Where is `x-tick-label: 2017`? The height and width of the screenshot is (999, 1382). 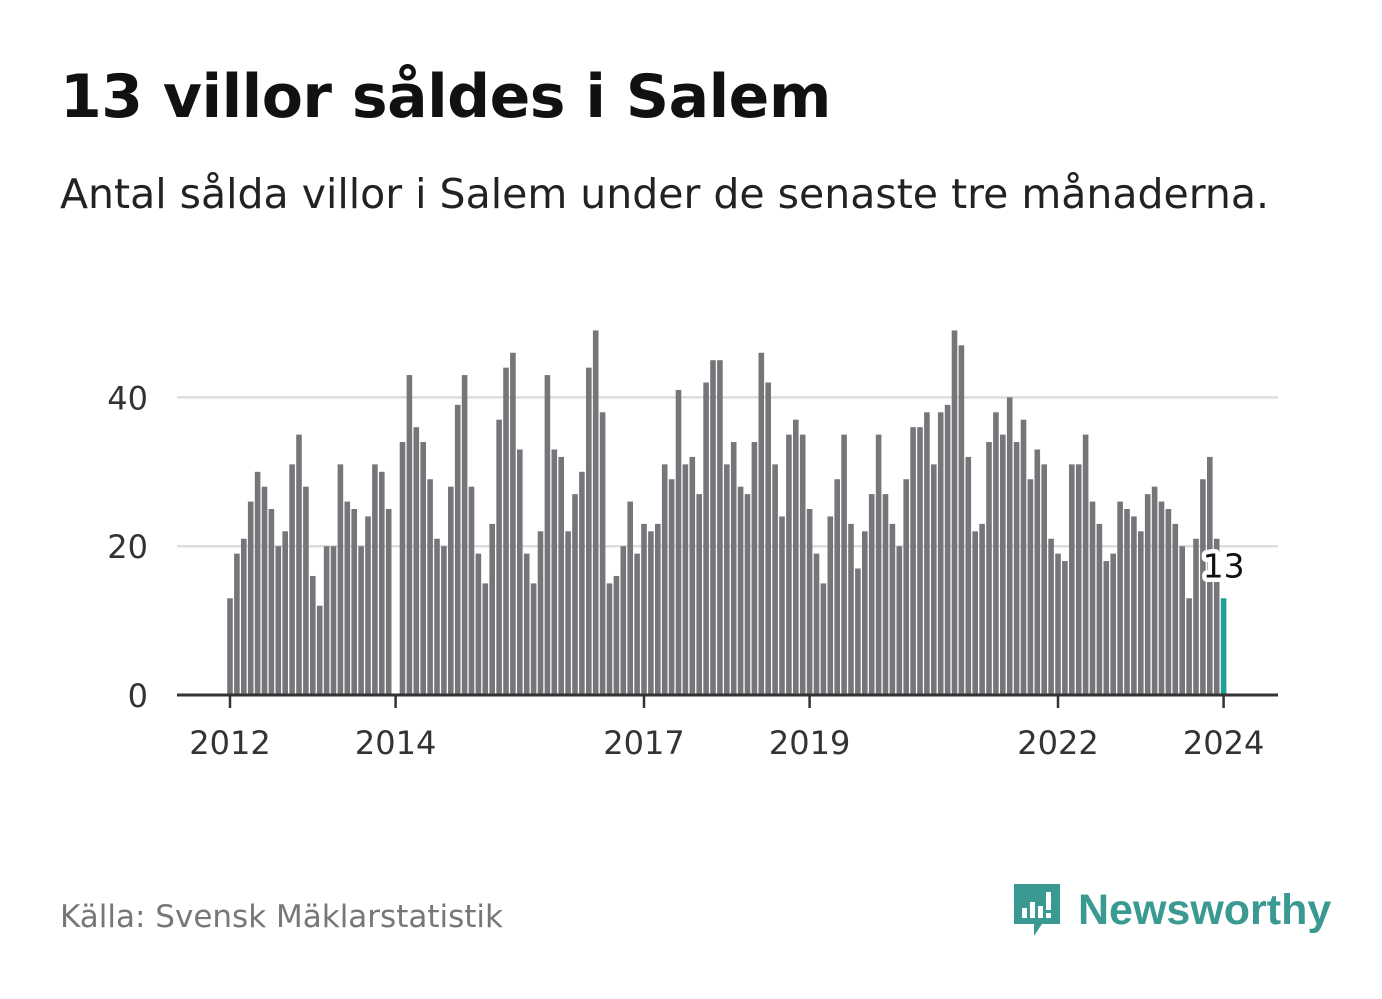
x-tick-label: 2017 is located at coordinates (643, 743).